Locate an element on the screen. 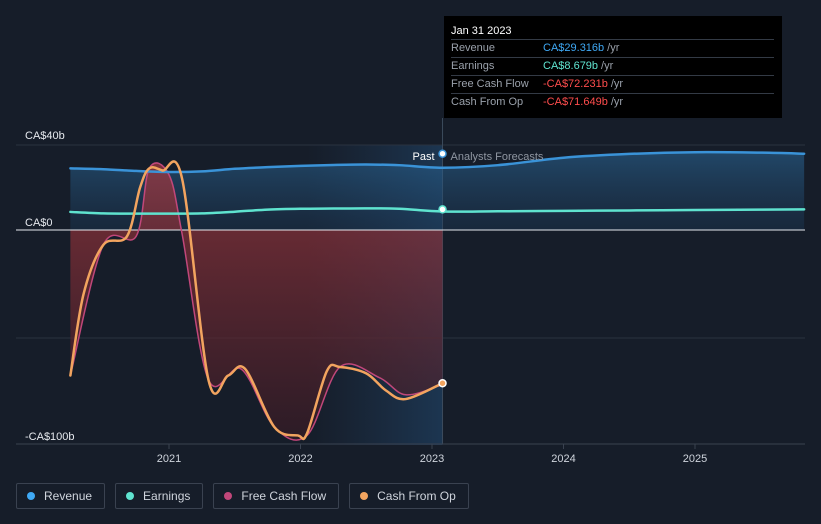 The image size is (821, 524). tooltip-value-cfo: -CA$71.649b is located at coordinates (575, 102).